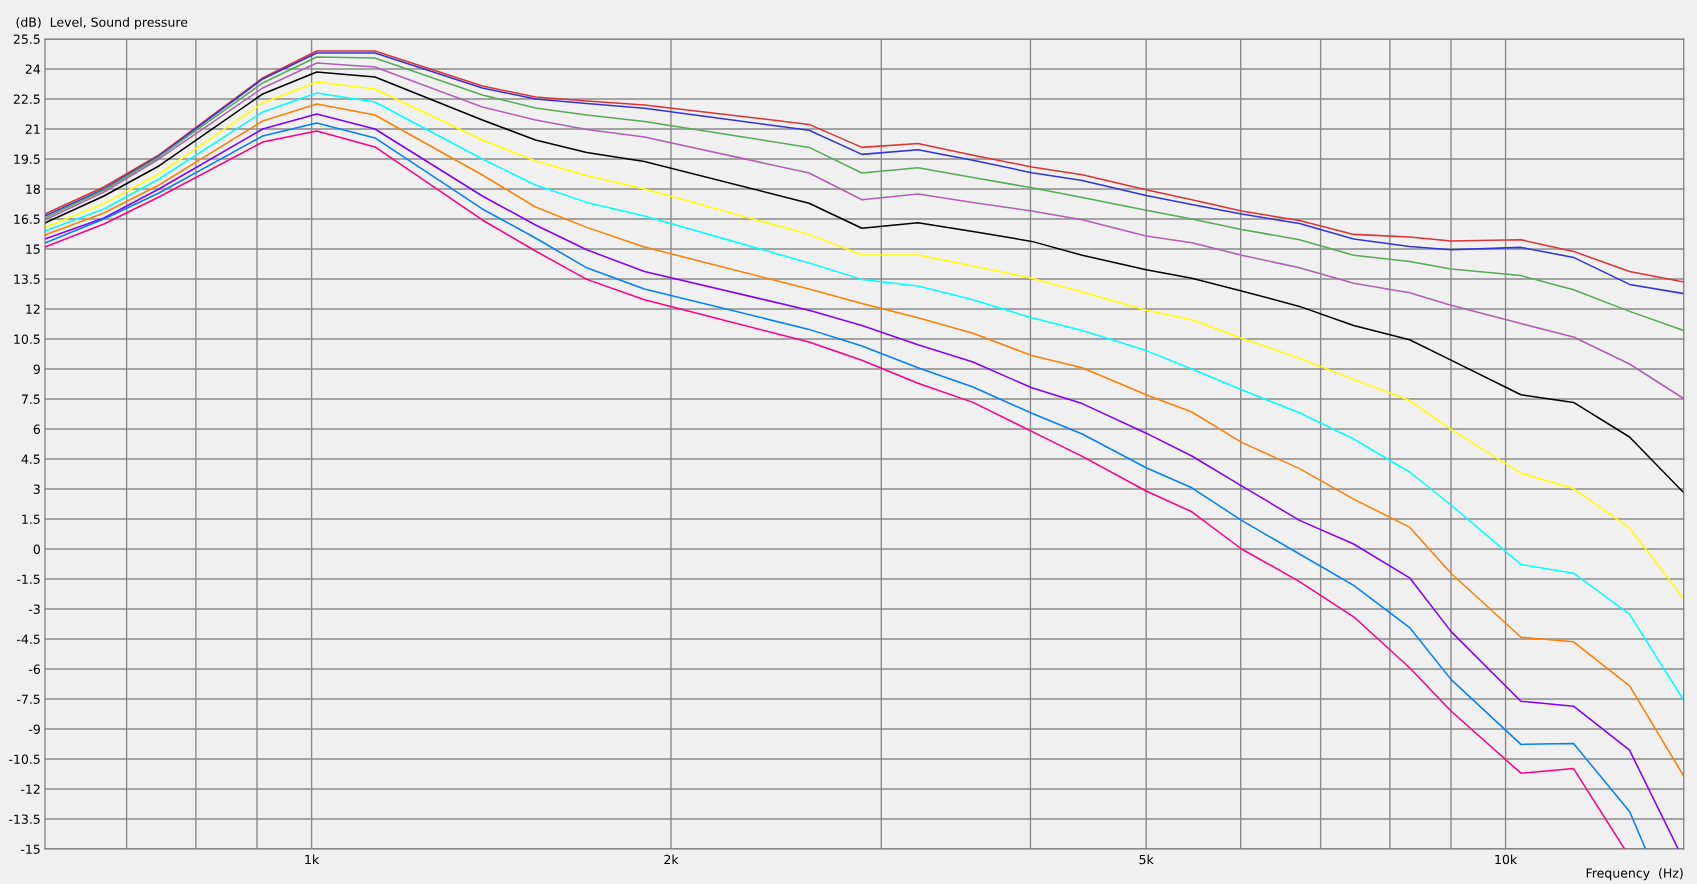 The width and height of the screenshot is (1697, 884). Describe the element at coordinates (30, 789) in the screenshot. I see `y-tick-label: -12` at that location.